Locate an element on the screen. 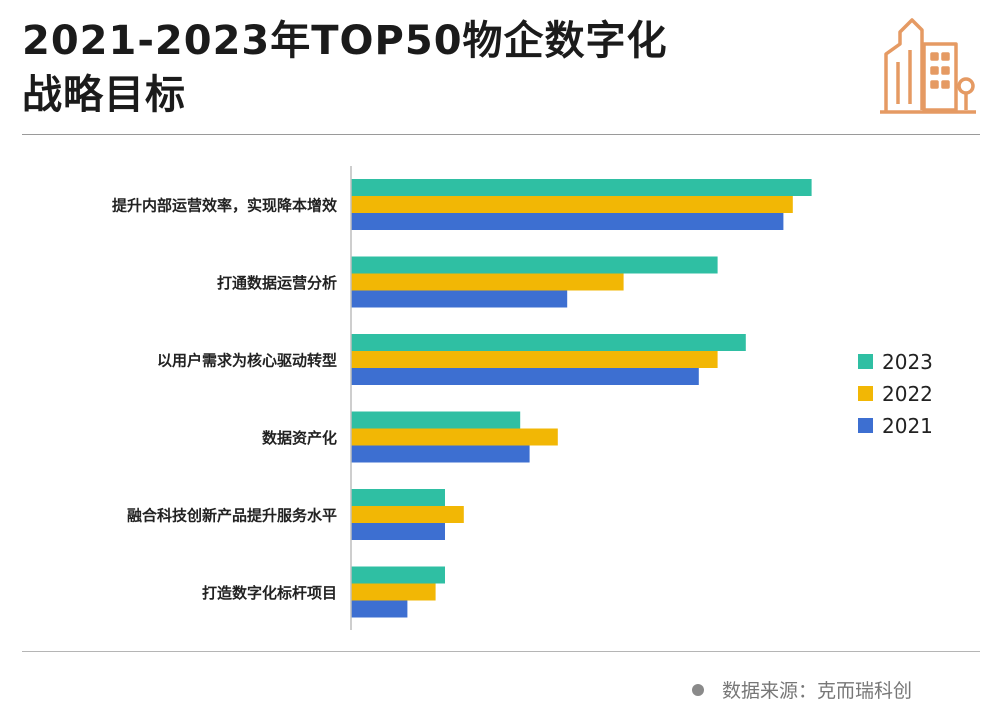 This screenshot has width=1000, height=722. data-source: 数据来源：克而瑞科创 is located at coordinates (802, 689).